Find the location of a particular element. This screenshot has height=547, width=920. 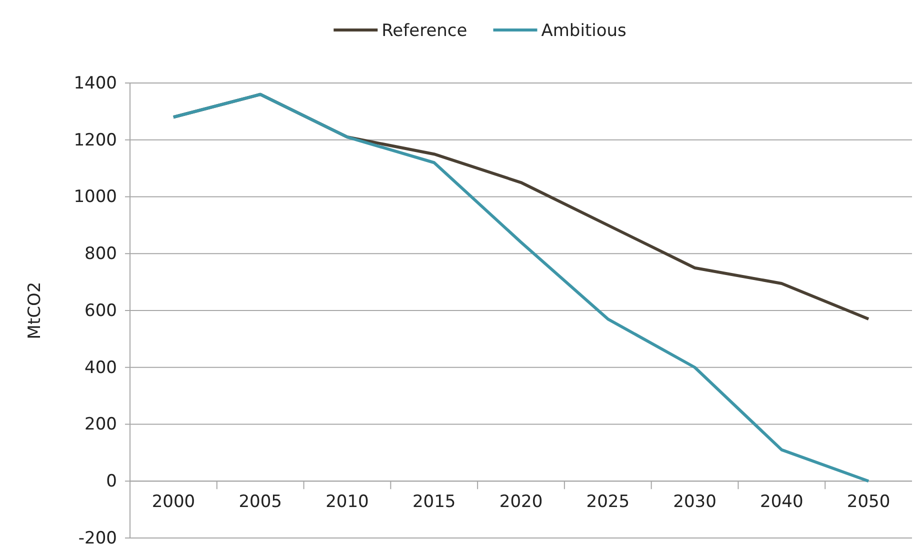

x-tick-label: 2050 is located at coordinates (868, 502).